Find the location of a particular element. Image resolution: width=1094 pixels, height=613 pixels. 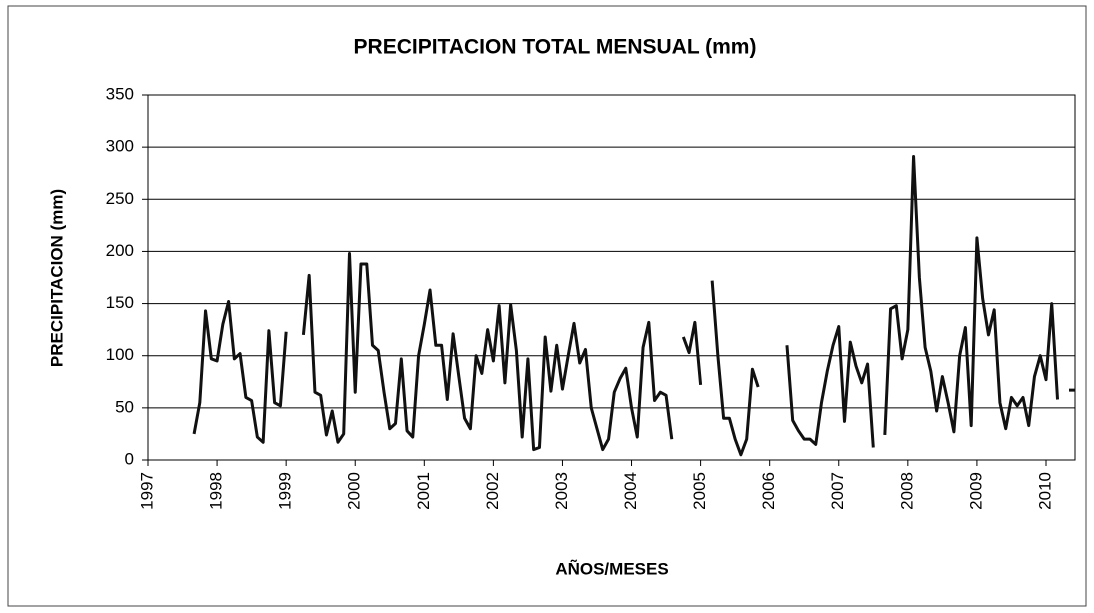

x-tick-label: 2005 is located at coordinates (699, 491).